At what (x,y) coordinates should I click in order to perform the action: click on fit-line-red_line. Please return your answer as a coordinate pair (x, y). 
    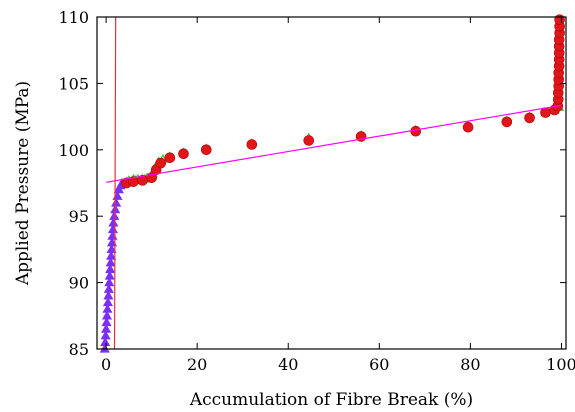
    Looking at the image, I should click on (115, 183).